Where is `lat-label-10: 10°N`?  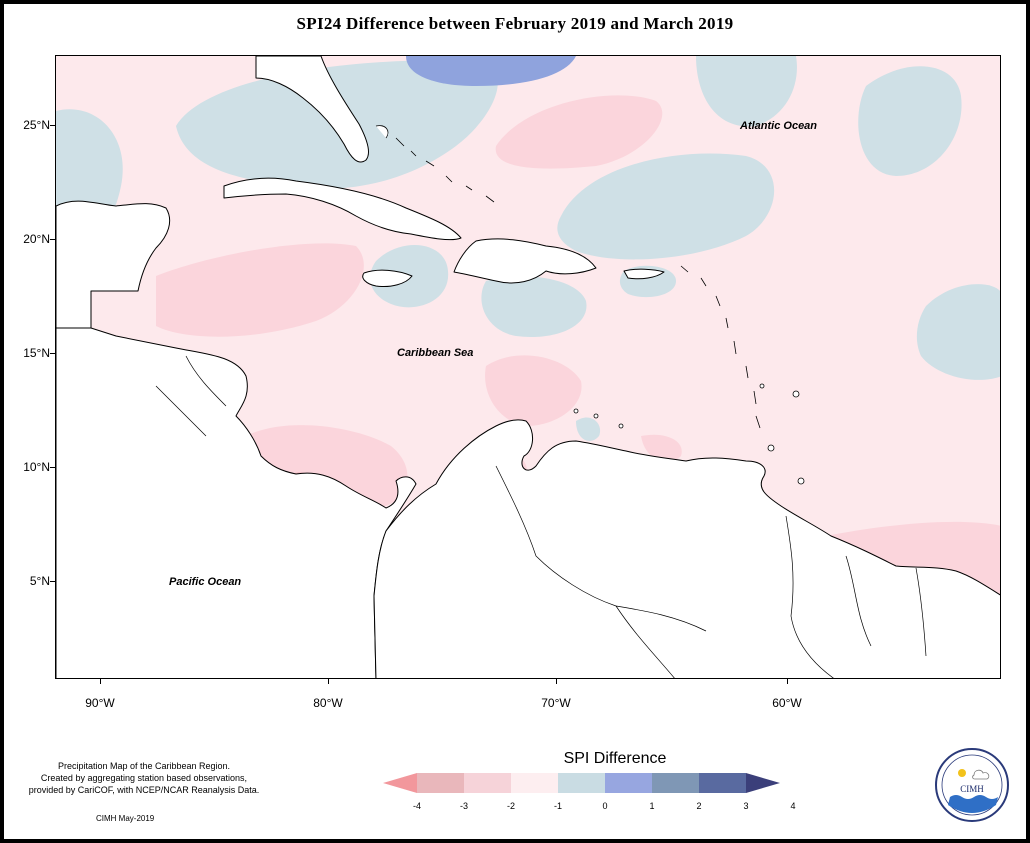
lat-label-10: 10°N is located at coordinates (36, 467).